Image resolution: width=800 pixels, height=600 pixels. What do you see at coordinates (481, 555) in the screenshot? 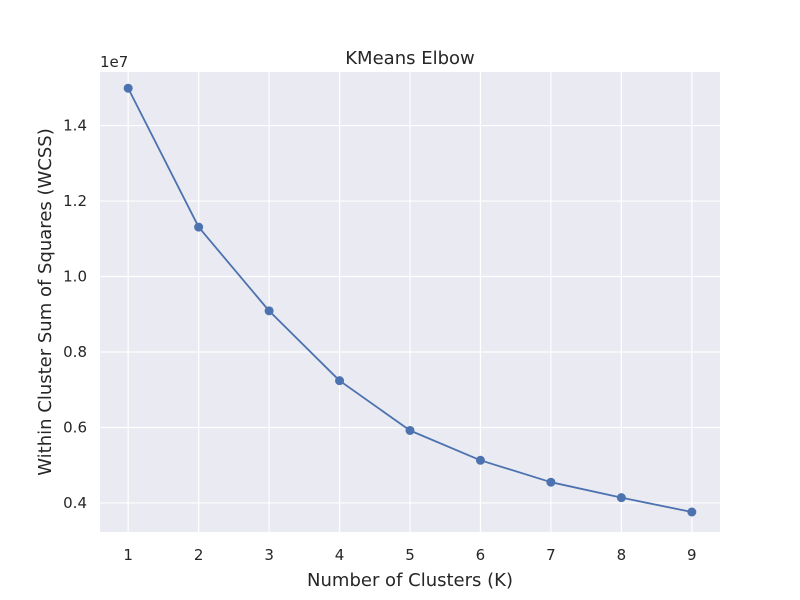
I see `x-tick-label: 6` at bounding box center [481, 555].